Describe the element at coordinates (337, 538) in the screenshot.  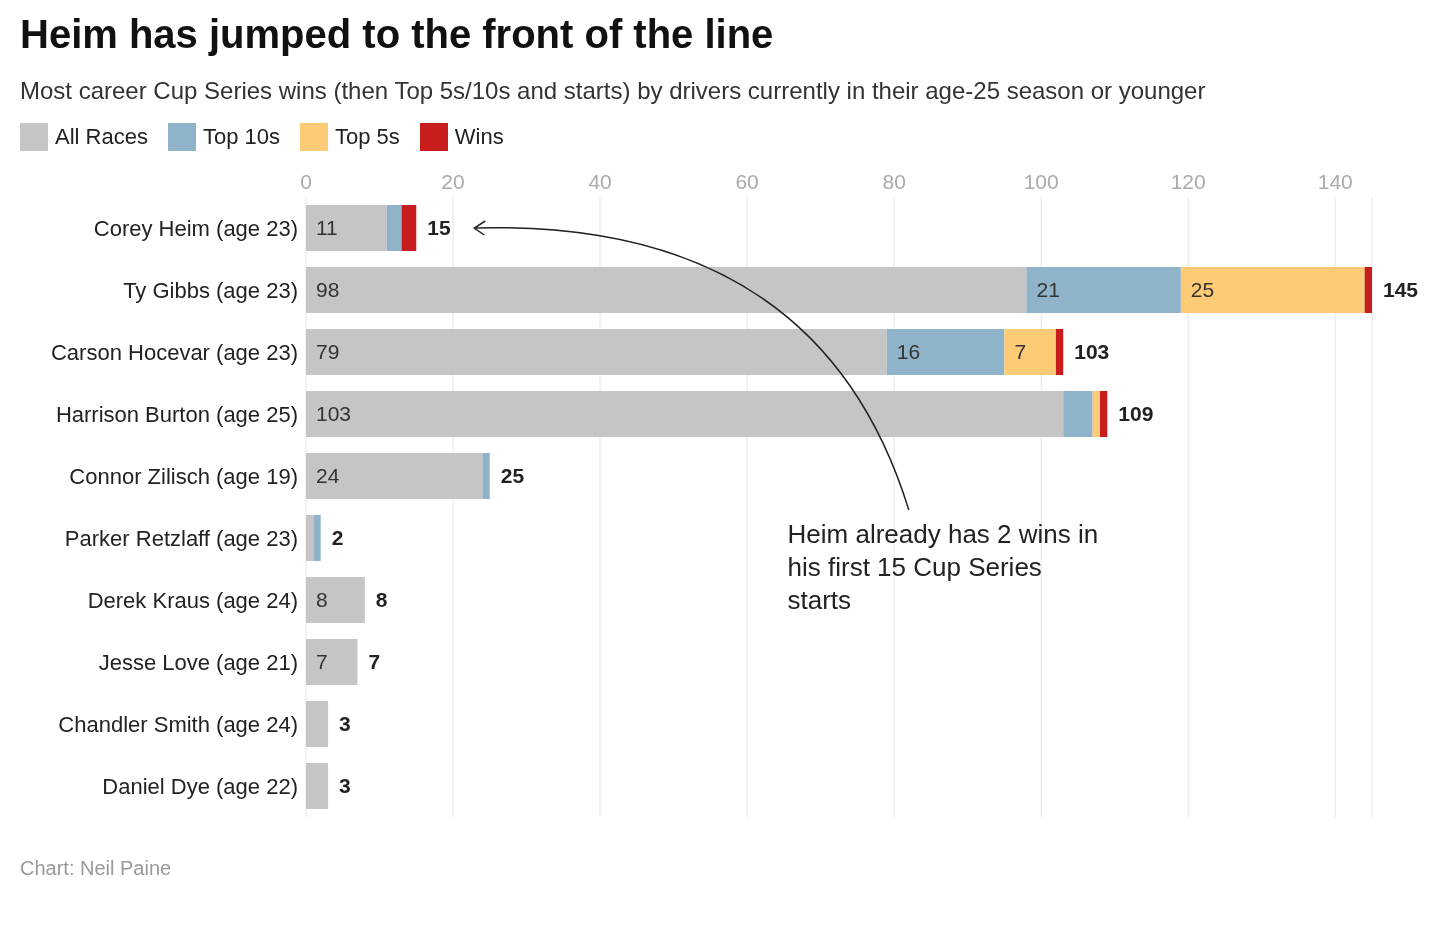
I see `total-label: 2` at that location.